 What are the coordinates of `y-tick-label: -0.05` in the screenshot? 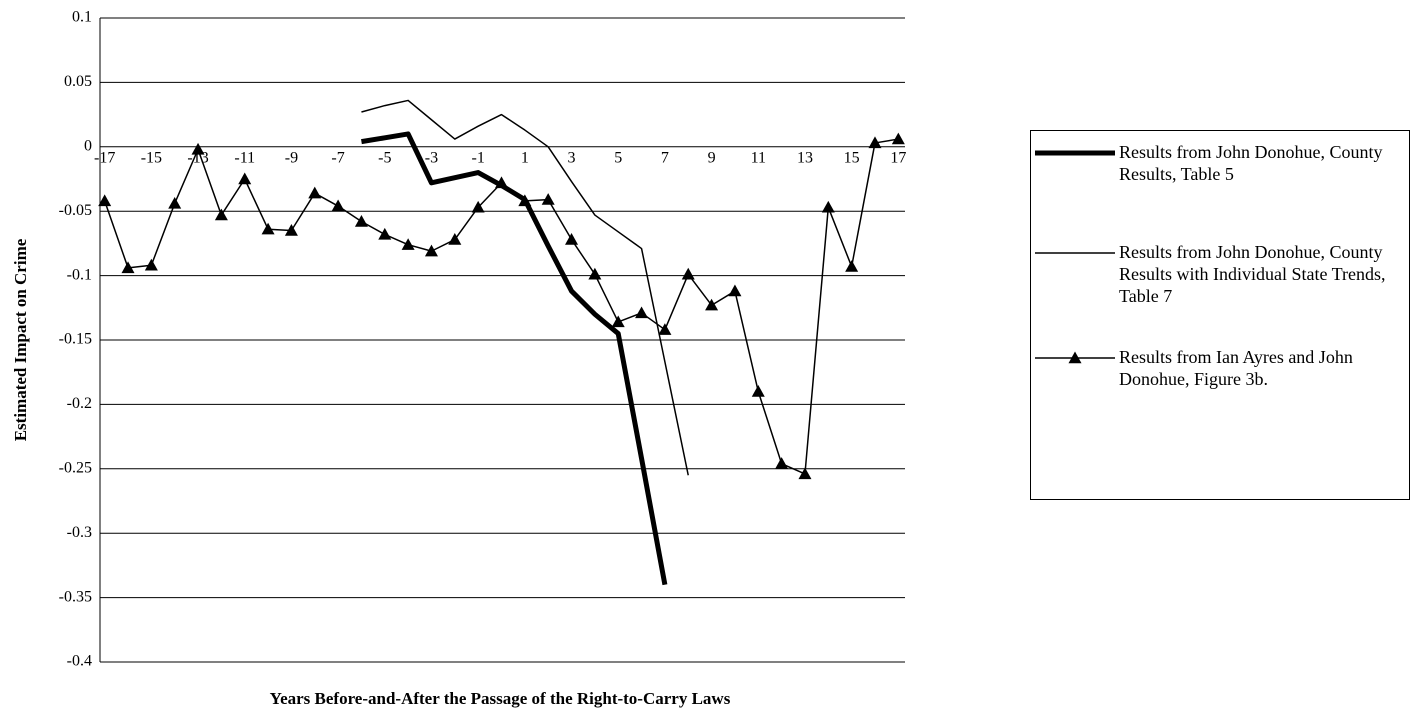 It's located at (75, 210).